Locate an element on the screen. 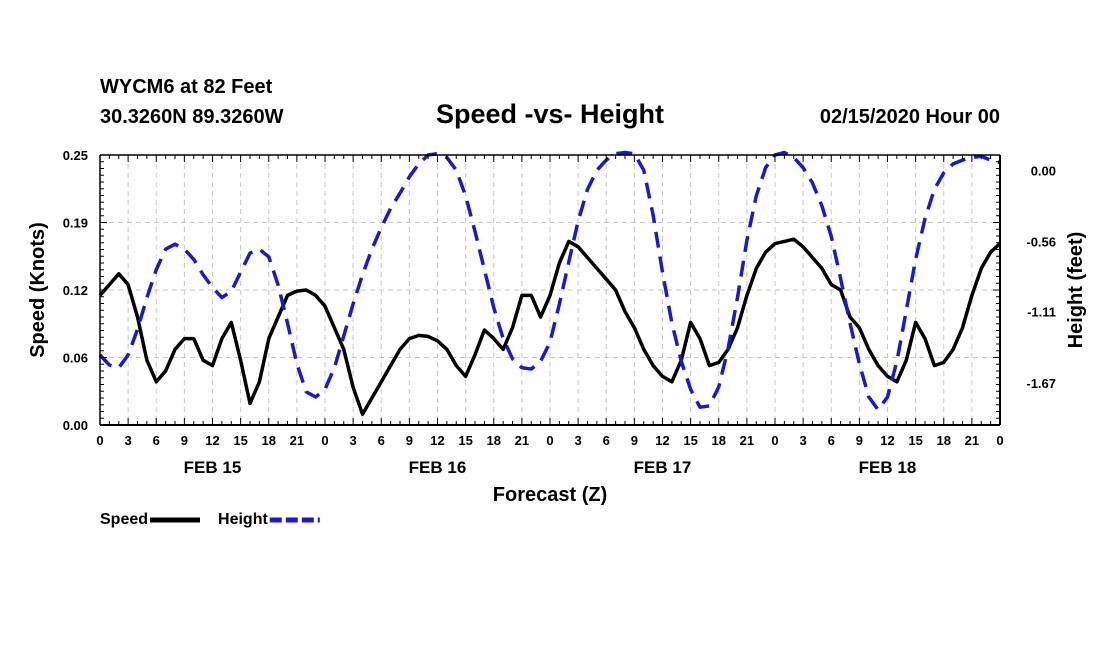  y2-axis-title: Height (feet) is located at coordinates (1076, 290).